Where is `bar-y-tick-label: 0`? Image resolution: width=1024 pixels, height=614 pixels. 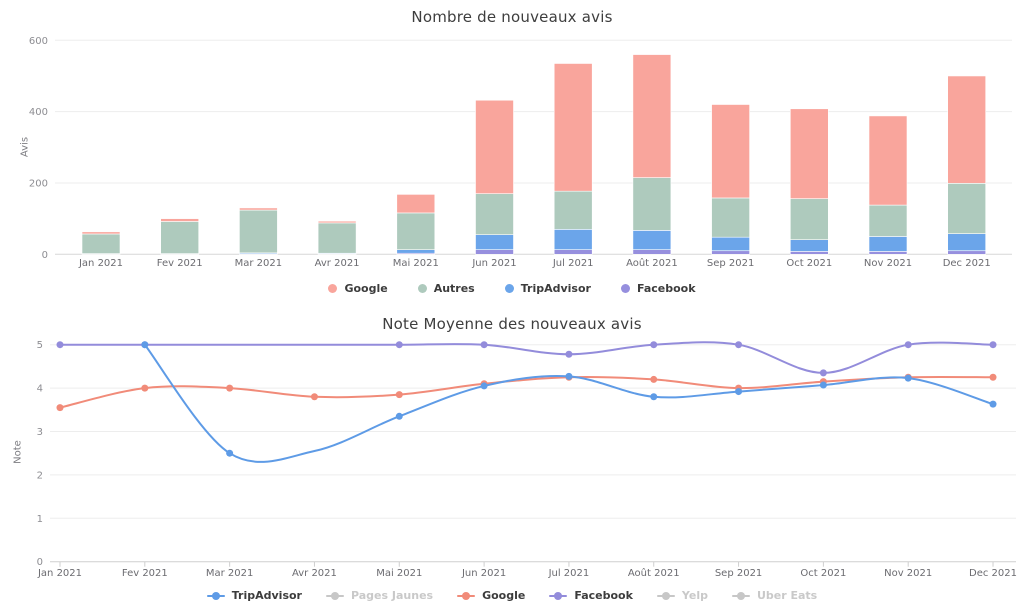 bar-y-tick-label: 0 is located at coordinates (45, 255).